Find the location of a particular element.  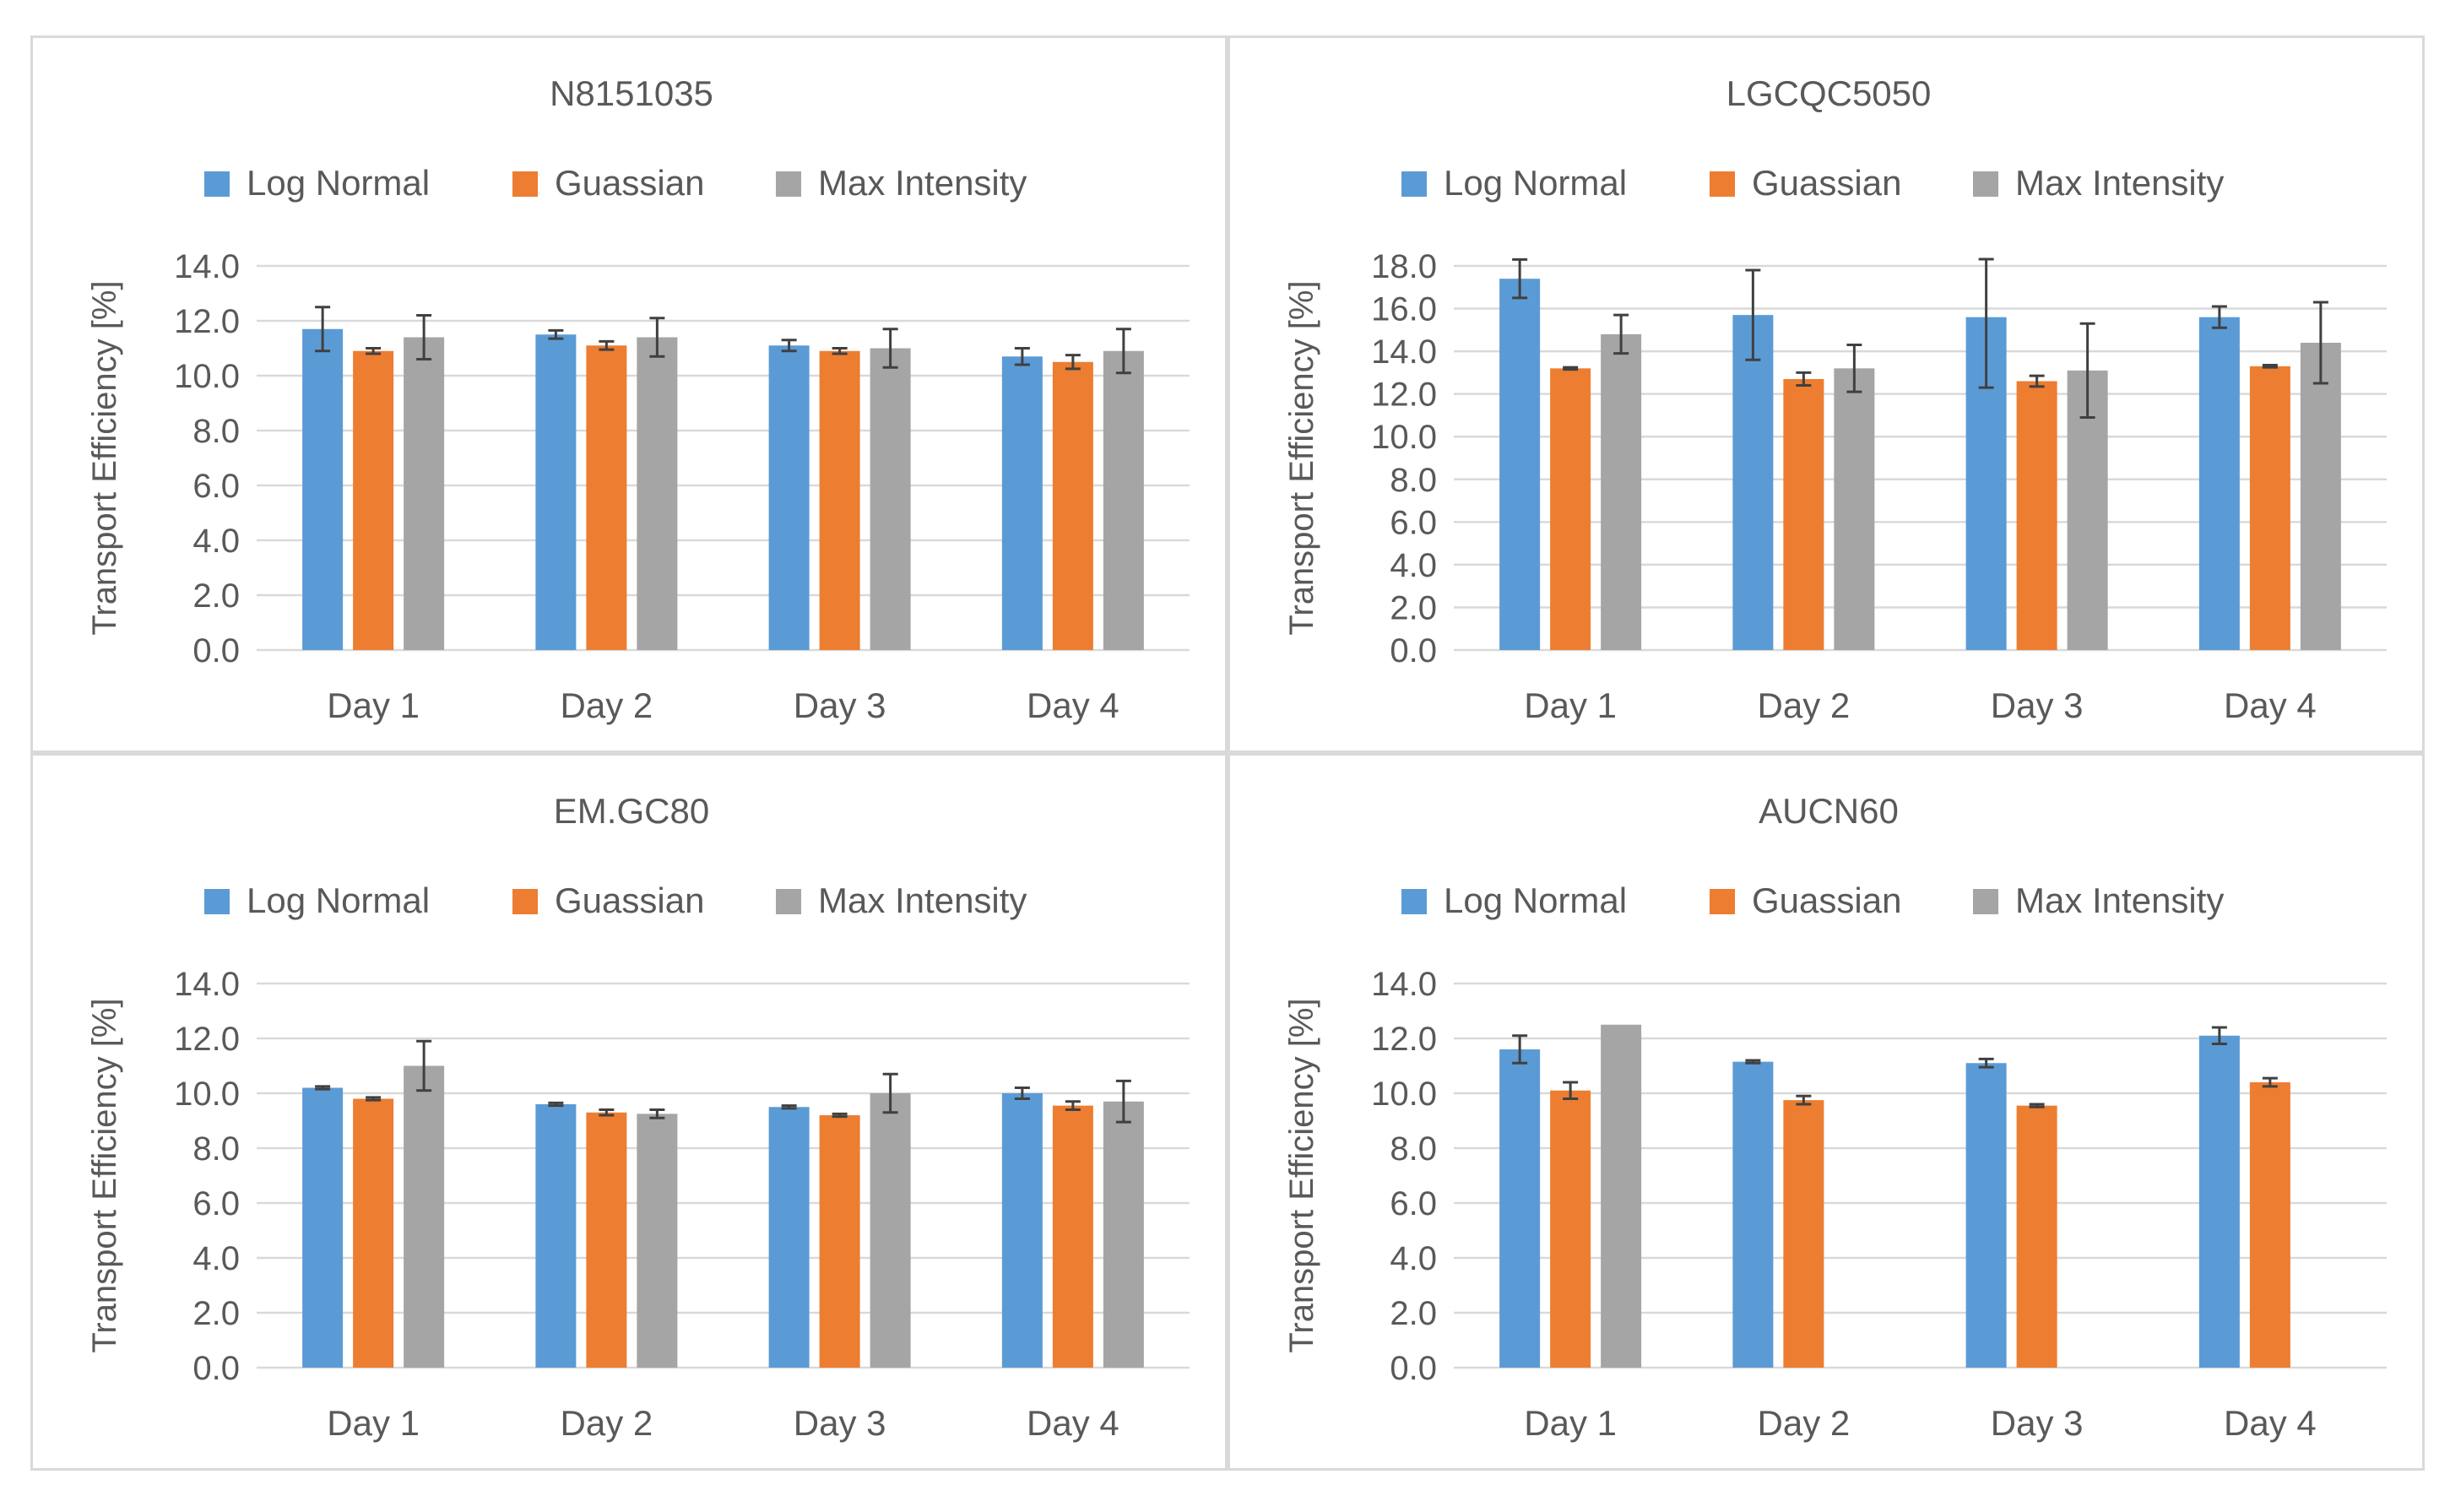

chart-title: LGCQC5050 is located at coordinates (1829, 93).